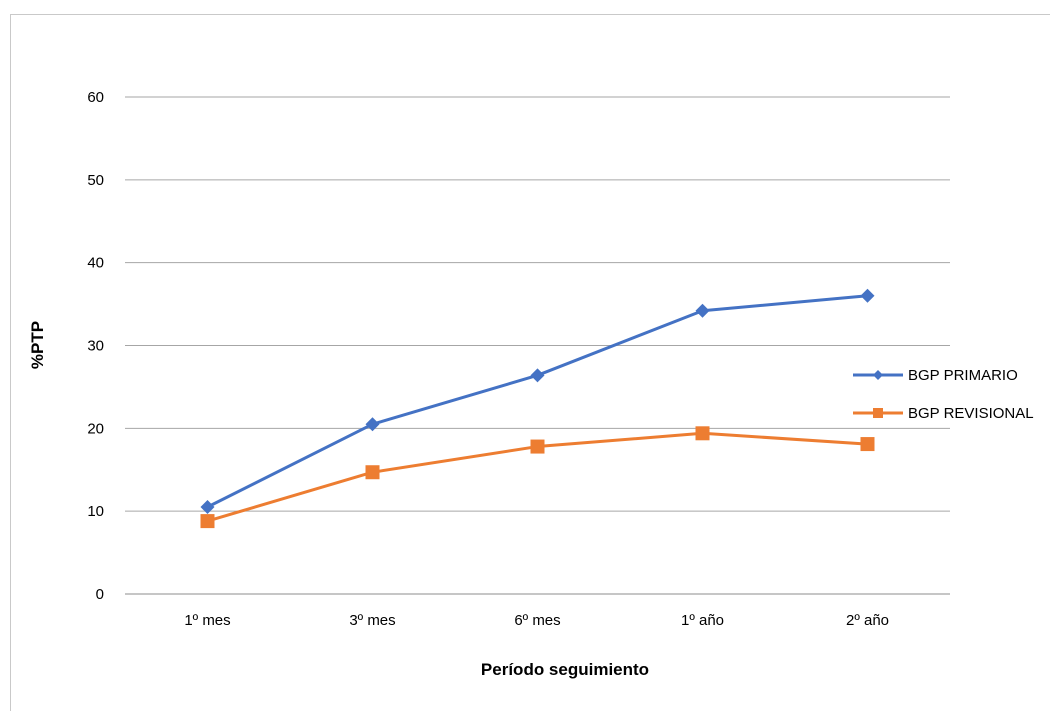 The width and height of the screenshot is (1053, 713). Describe the element at coordinates (207, 620) in the screenshot. I see `x-tick-label: 1º mes` at that location.